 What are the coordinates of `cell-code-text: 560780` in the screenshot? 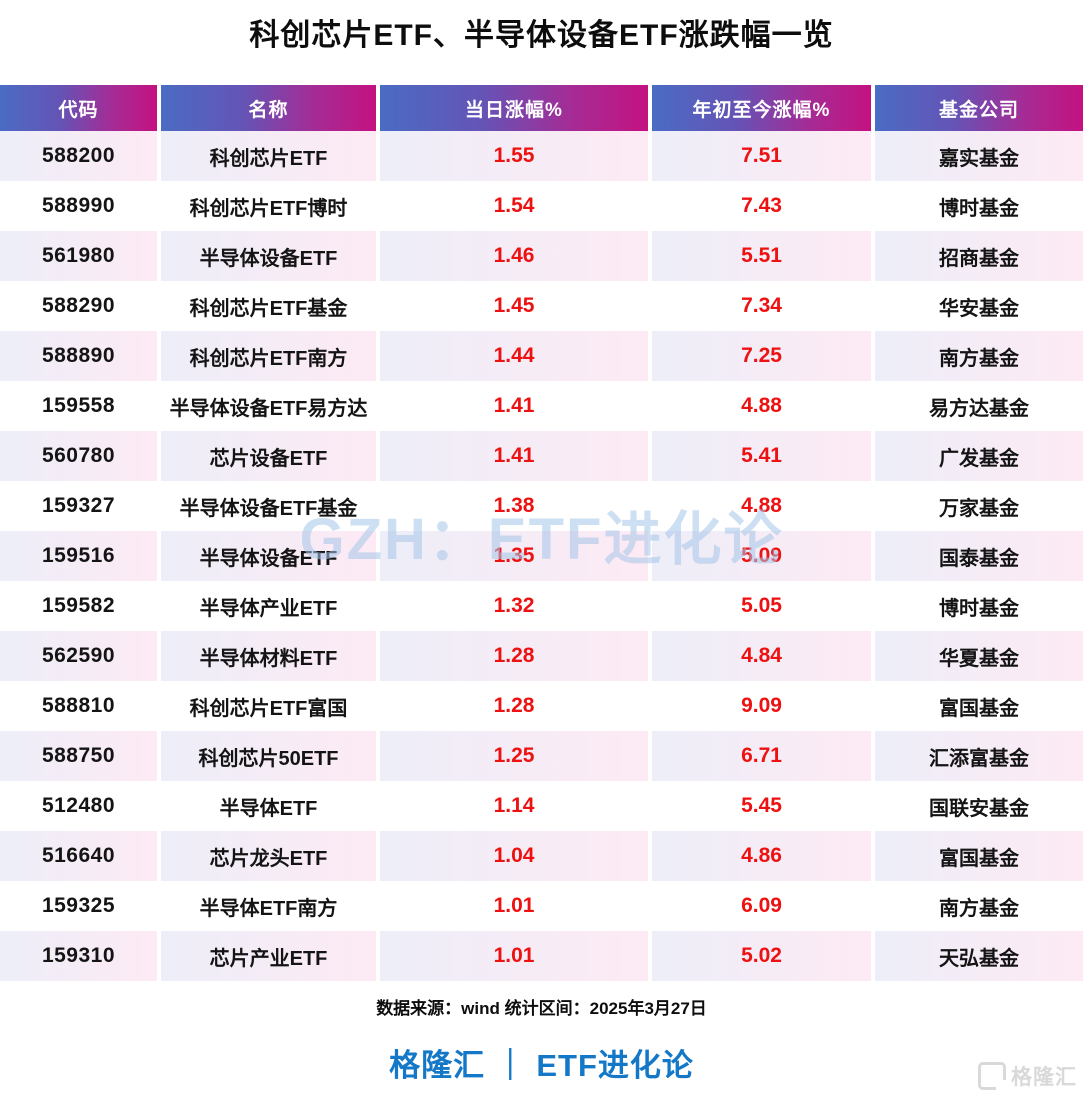 It's located at (78, 455).